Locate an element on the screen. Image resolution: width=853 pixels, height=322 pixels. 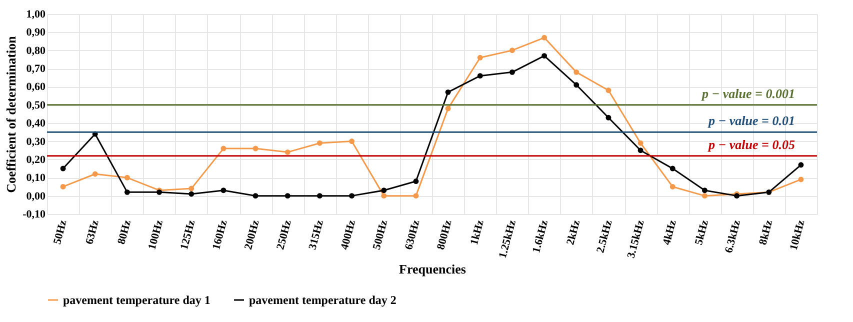
x-tick-label: 63Hz is located at coordinates (93, 232).